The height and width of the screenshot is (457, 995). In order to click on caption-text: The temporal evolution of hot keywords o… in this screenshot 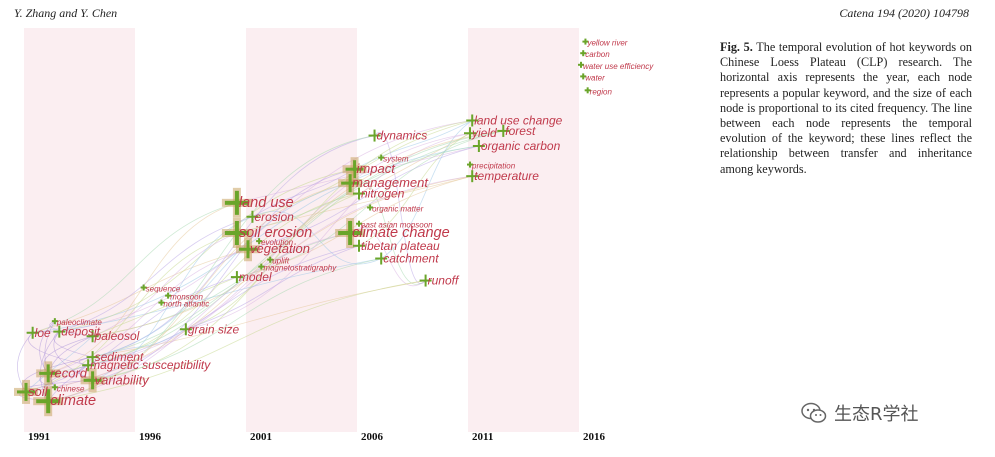, I will do `click(846, 108)`.